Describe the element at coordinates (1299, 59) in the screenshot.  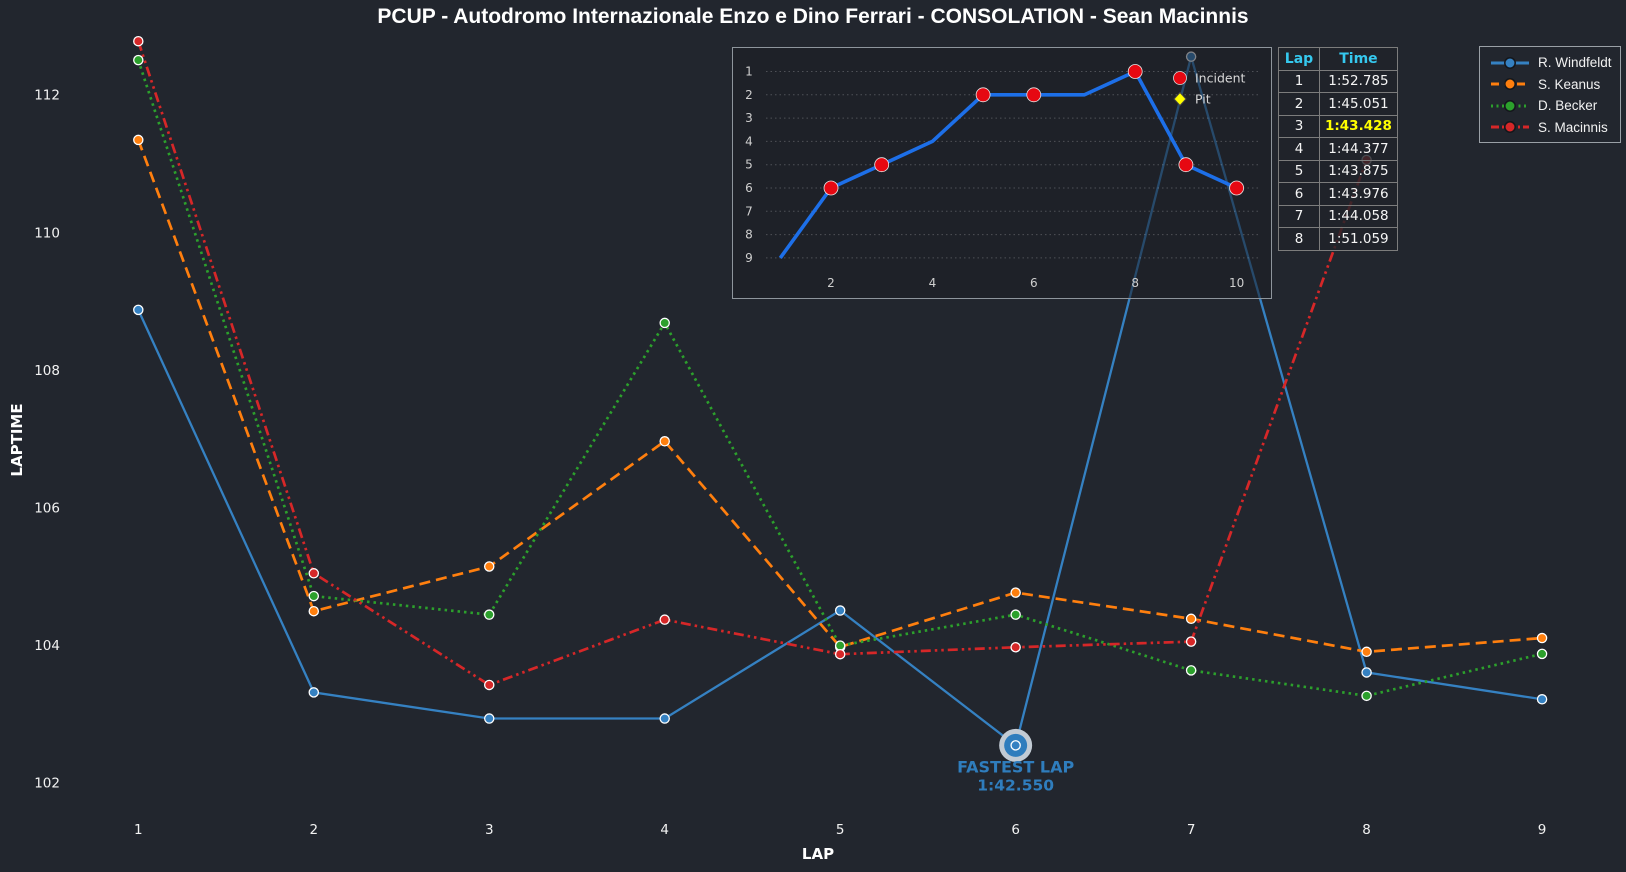
I see `lap-table-header-lap: Lap` at that location.